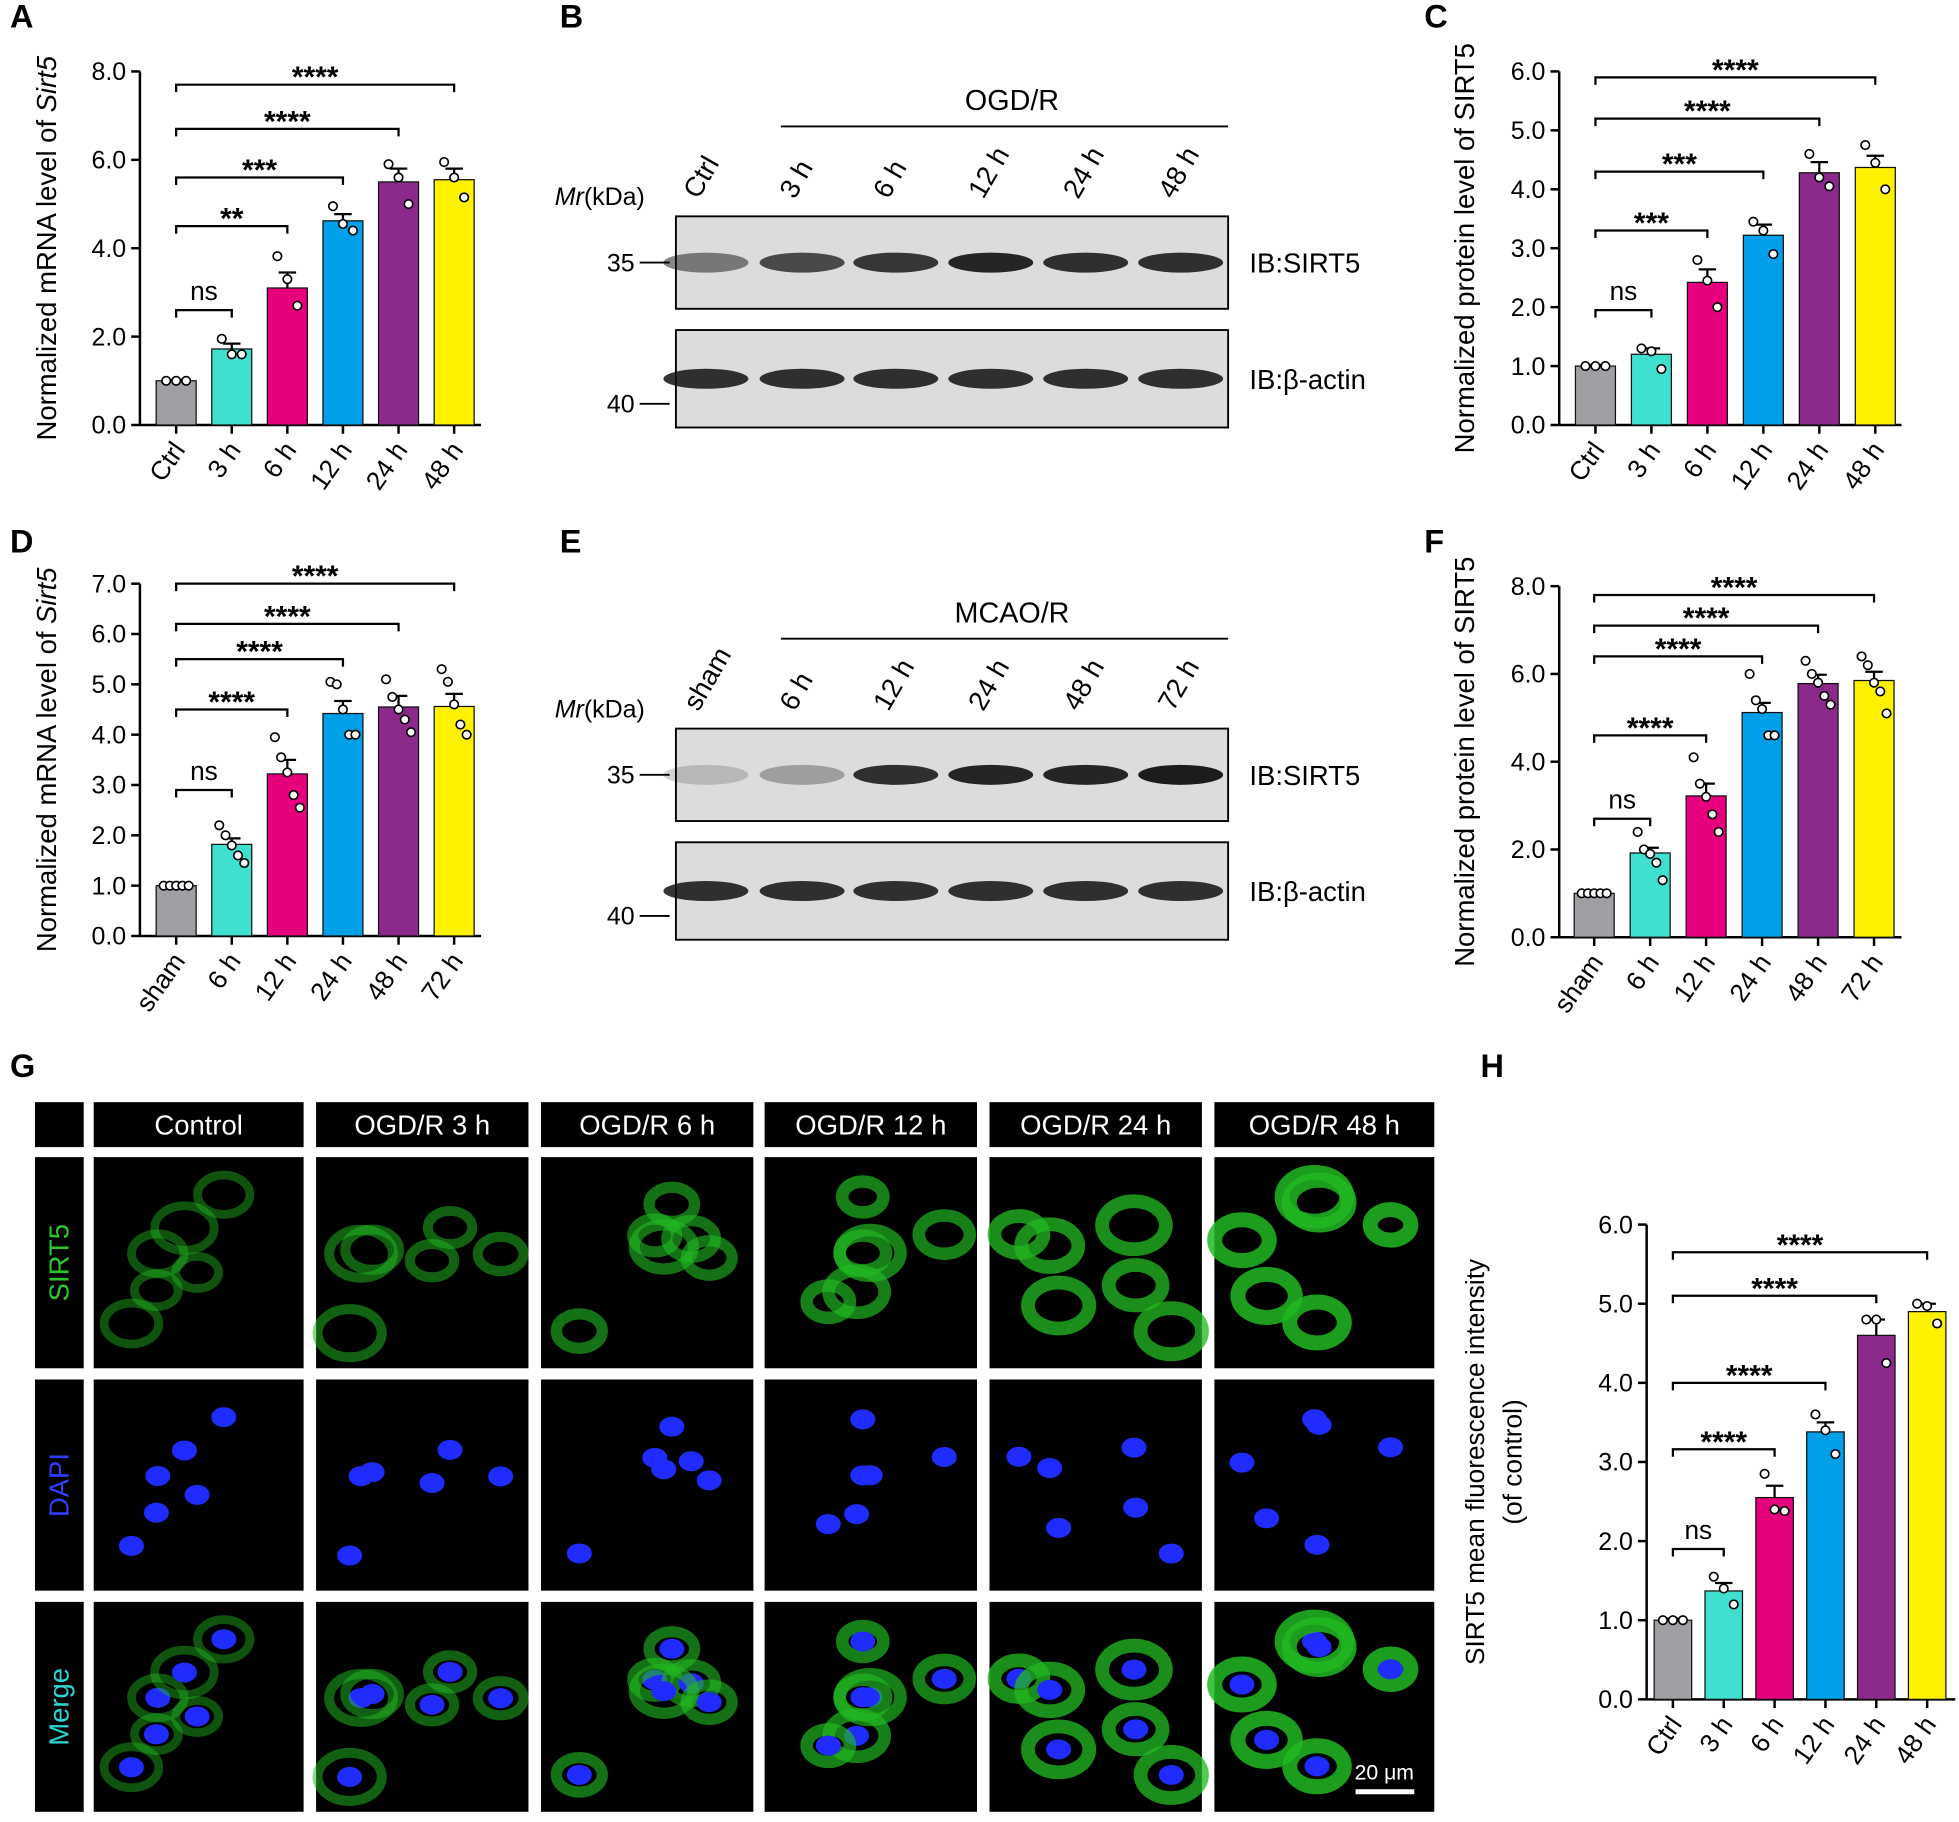 The height and width of the screenshot is (1822, 1959). What do you see at coordinates (259, 170) in the screenshot?
I see `significance-label: ***` at bounding box center [259, 170].